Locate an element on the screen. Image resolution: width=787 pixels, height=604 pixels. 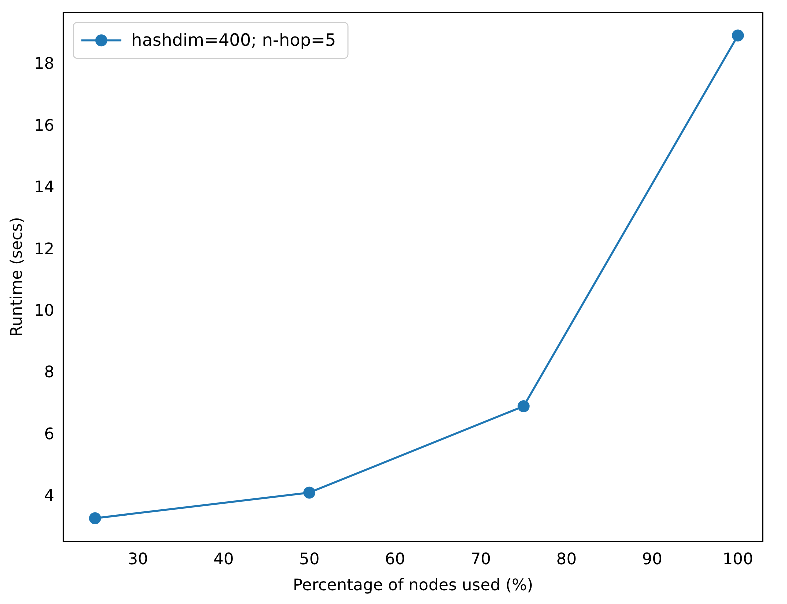
y-tick-label: 12 is located at coordinates (44, 248).